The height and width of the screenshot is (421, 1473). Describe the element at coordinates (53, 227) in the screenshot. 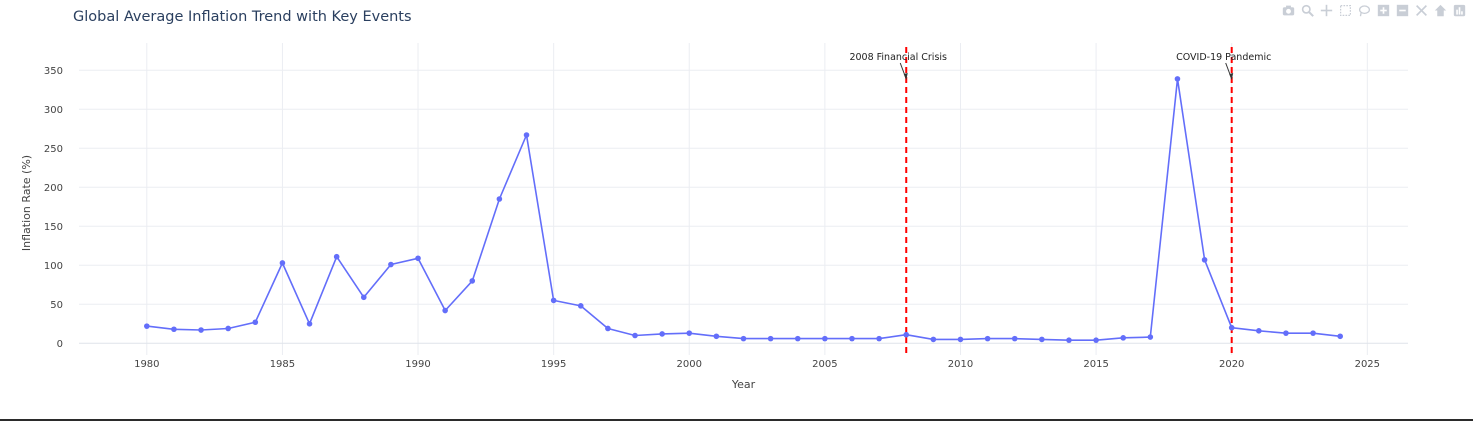

I see `y-tick-label: 150` at that location.